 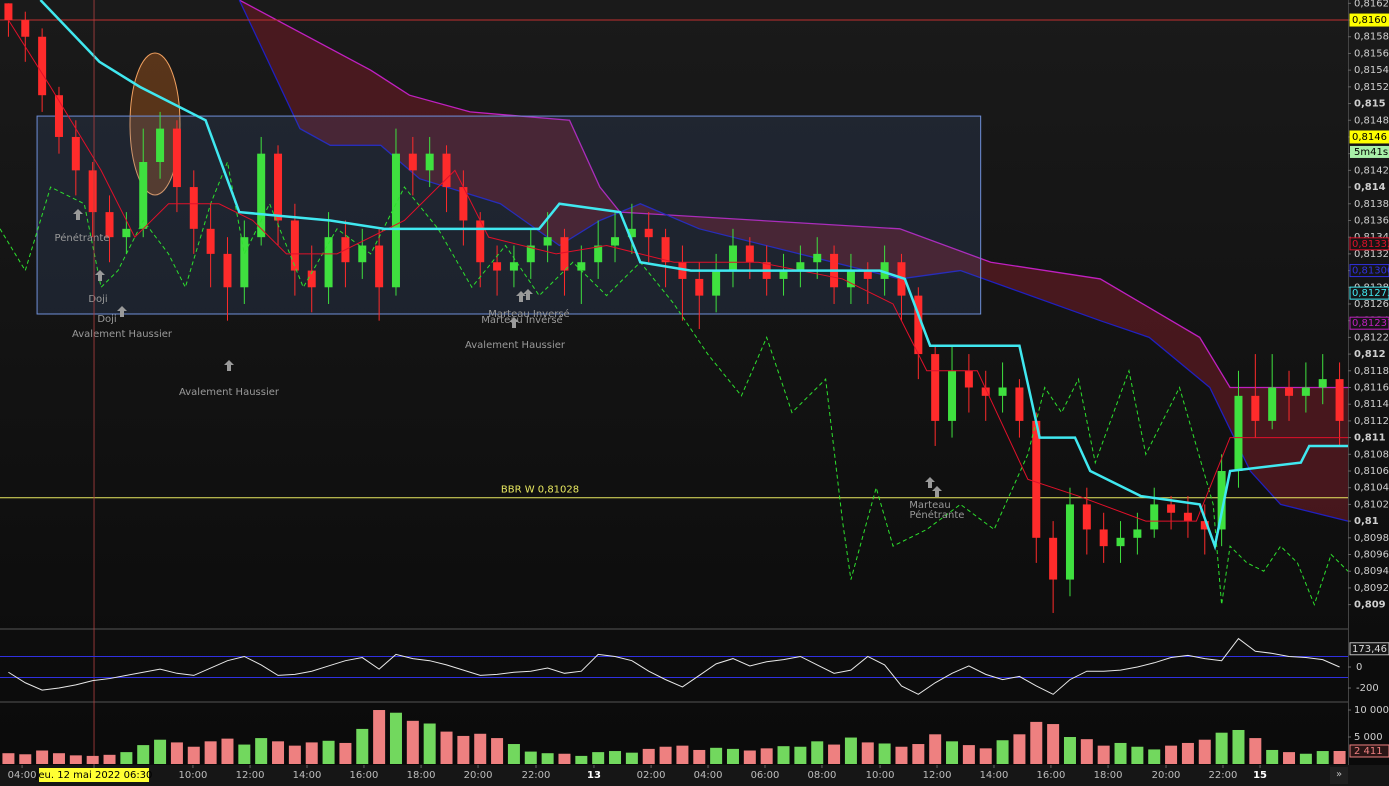 I want to click on pattern-label: Pénétrante, so click(x=82, y=238).